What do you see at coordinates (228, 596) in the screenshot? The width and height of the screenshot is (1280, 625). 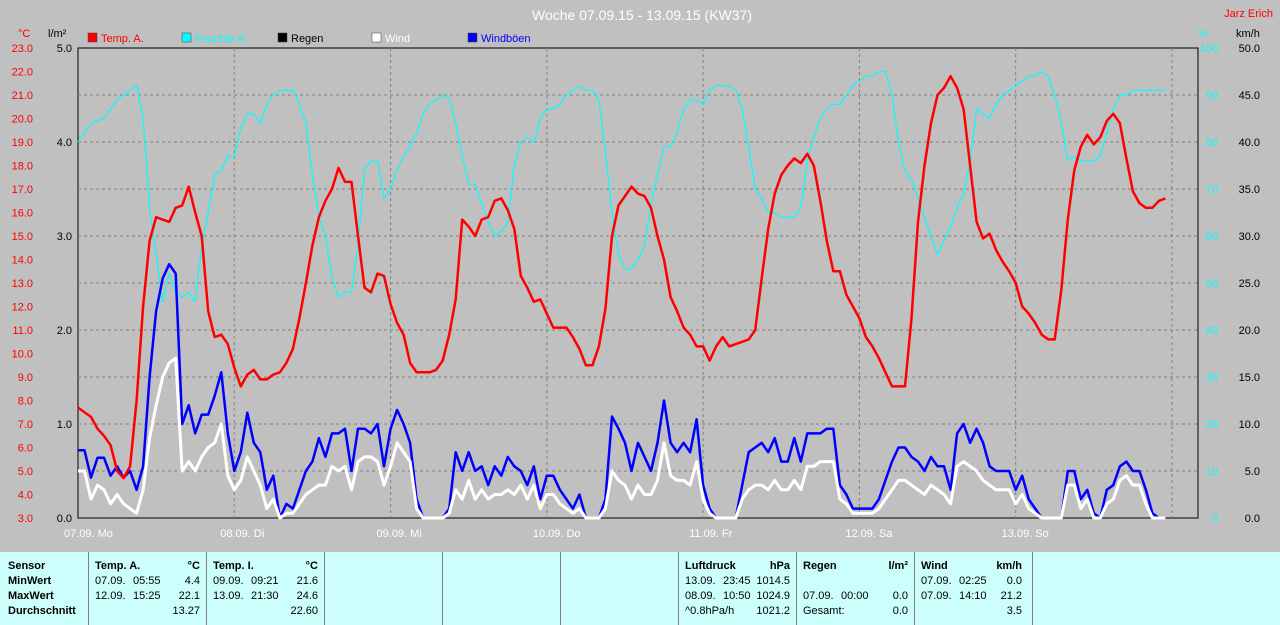 I see `temp-i-max-date: 13.09.` at bounding box center [228, 596].